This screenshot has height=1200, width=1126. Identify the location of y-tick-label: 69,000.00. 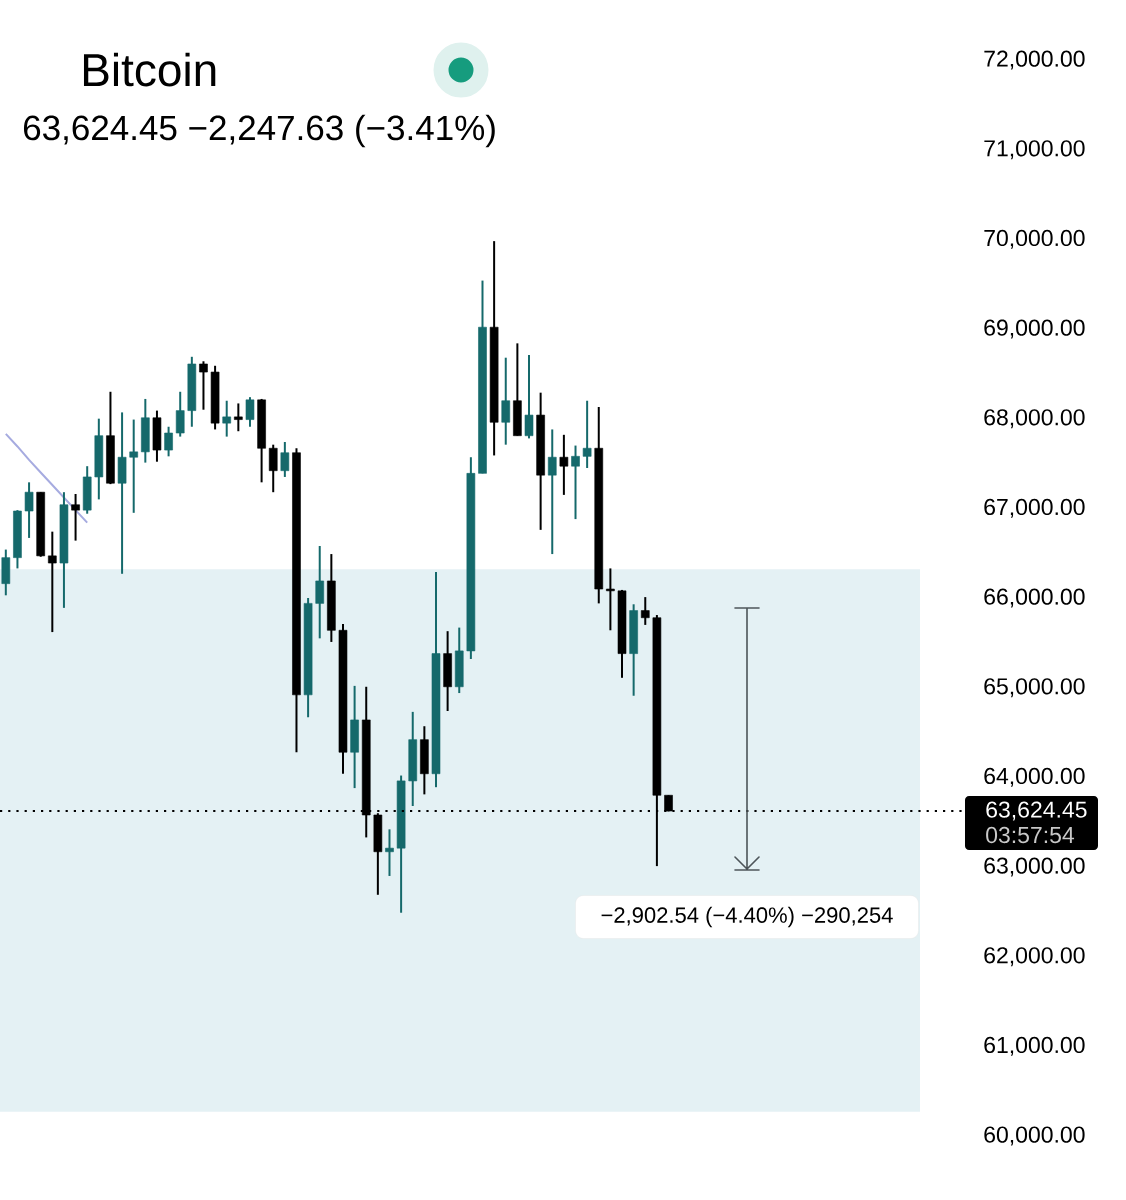
(1034, 329).